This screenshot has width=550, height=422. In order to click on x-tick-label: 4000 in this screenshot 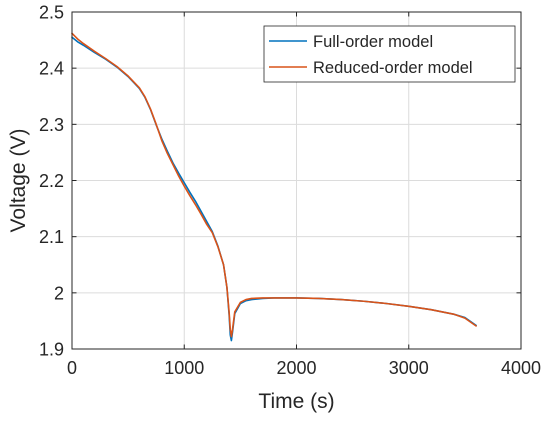, I will do `click(521, 368)`.